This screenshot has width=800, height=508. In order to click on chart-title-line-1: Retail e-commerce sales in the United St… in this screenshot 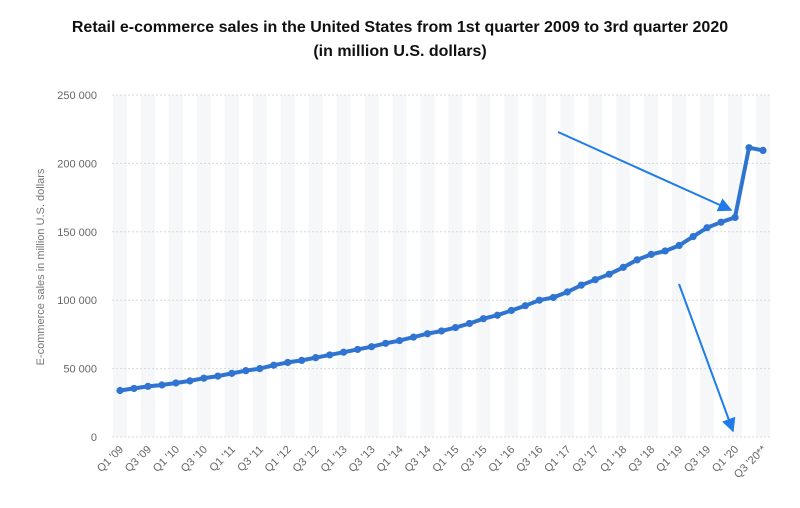, I will do `click(400, 27)`.